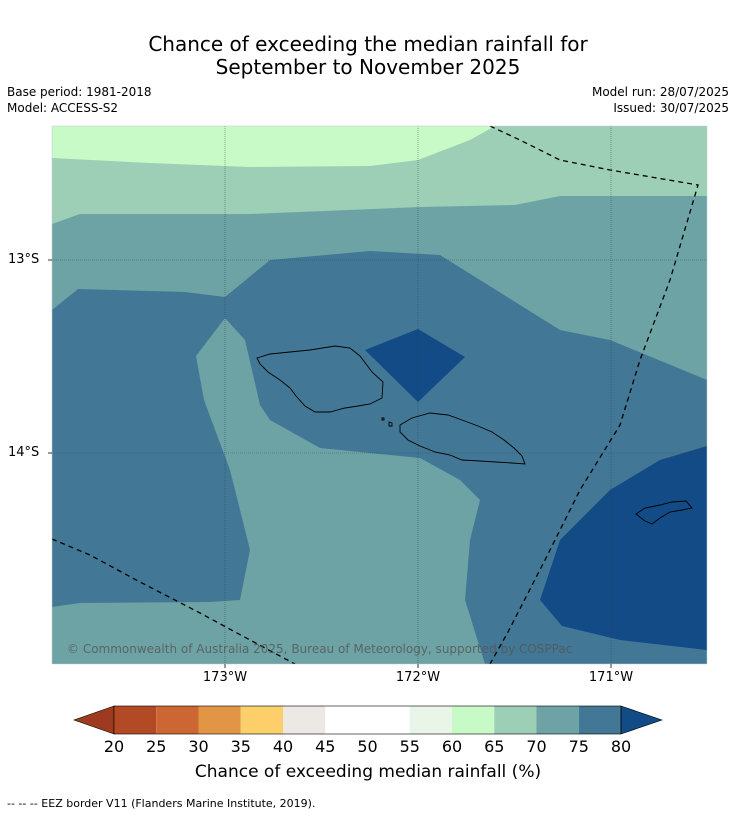 This screenshot has width=736, height=816. What do you see at coordinates (225, 677) in the screenshot?
I see `x-tick-label: 173°W` at bounding box center [225, 677].